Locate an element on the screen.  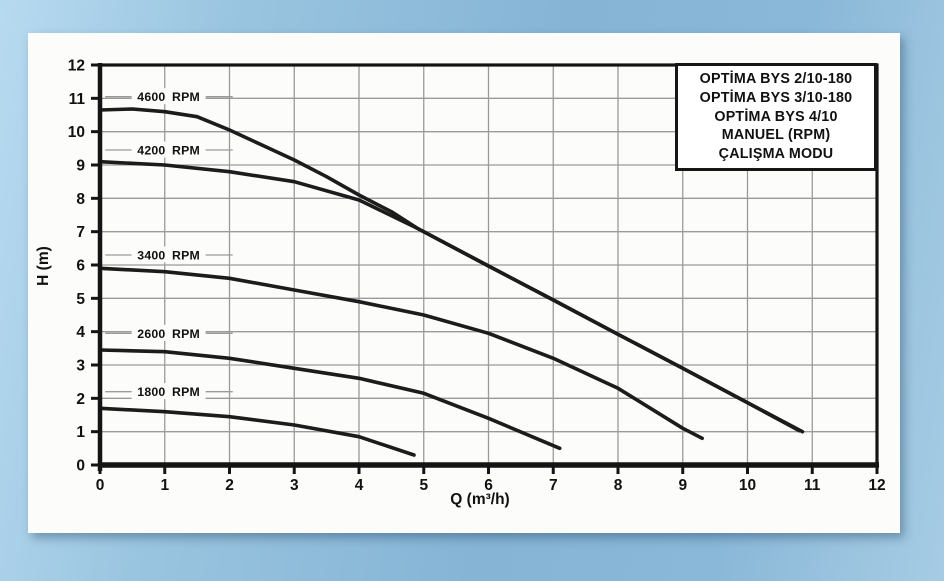
y-tick-label: 7 is located at coordinates (80, 232).